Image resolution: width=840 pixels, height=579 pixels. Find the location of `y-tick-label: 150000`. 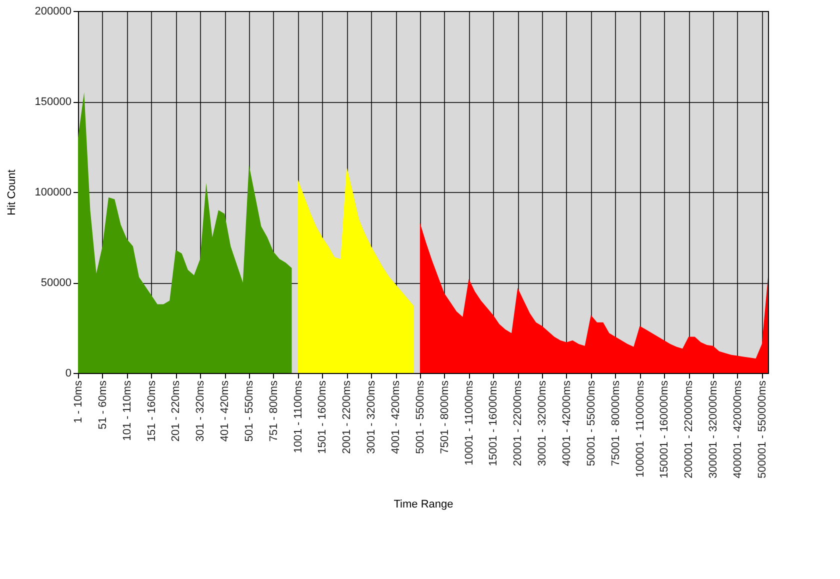

y-tick-label: 150000 is located at coordinates (53, 102).